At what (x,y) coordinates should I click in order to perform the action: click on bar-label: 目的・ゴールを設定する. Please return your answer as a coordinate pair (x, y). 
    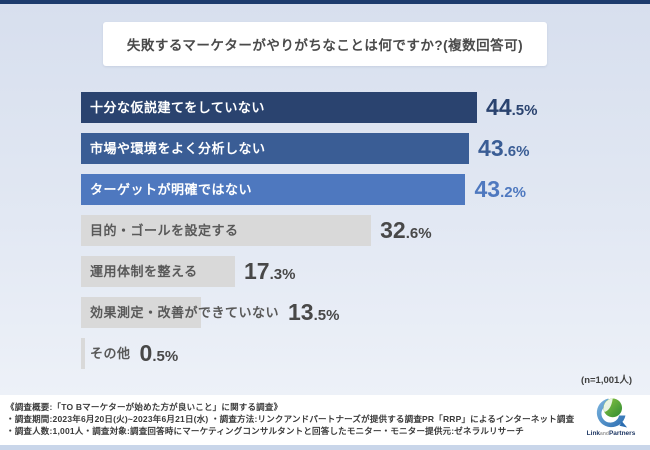
    Looking at the image, I should click on (164, 230).